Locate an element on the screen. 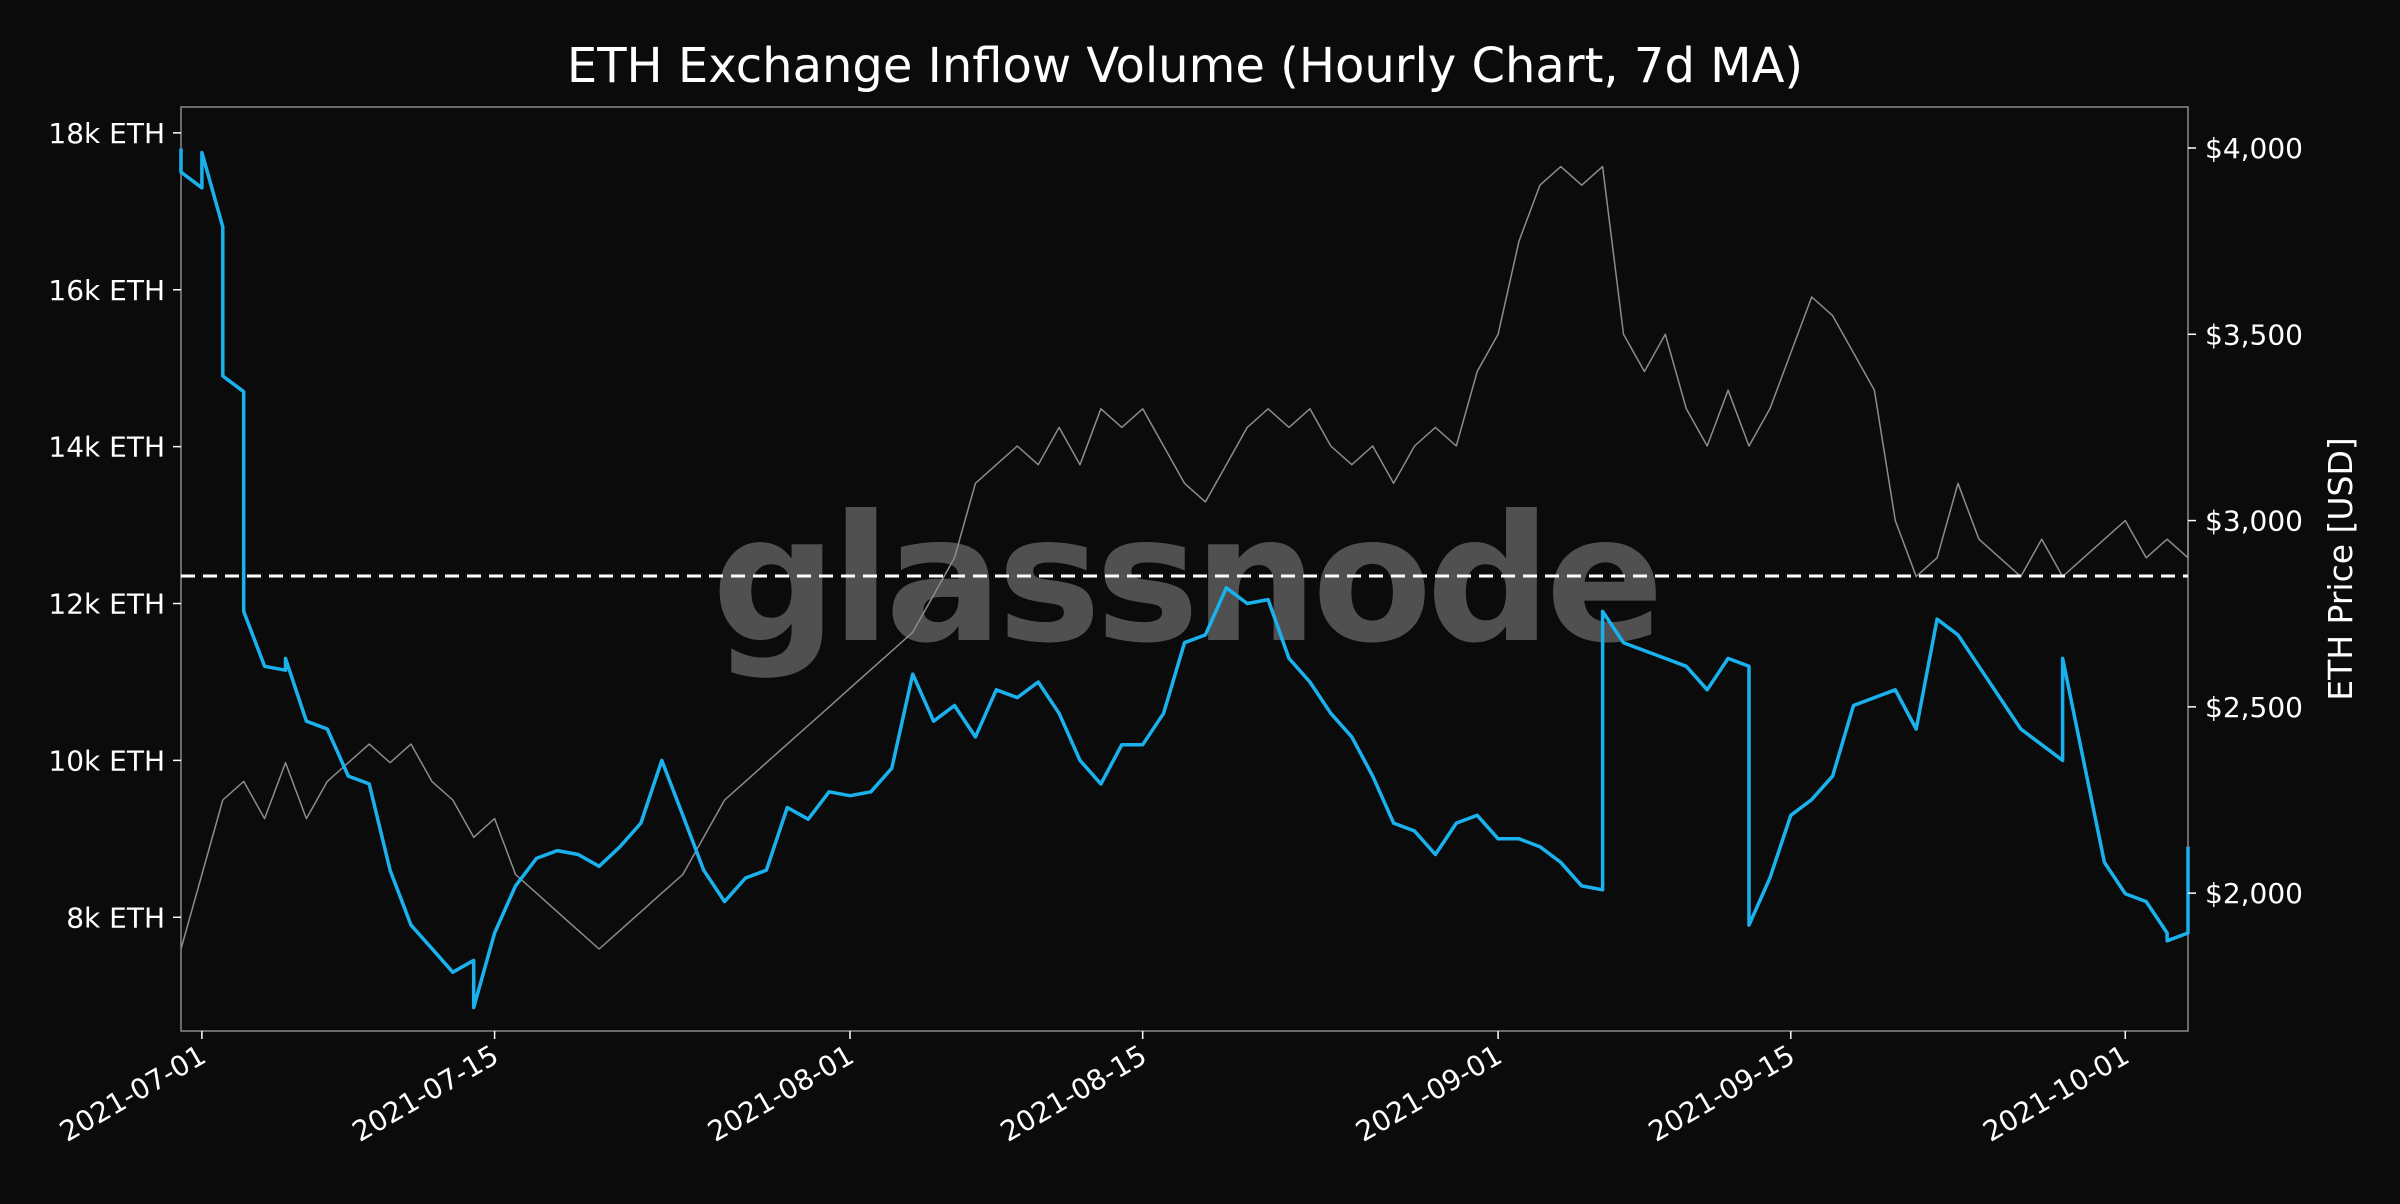 This screenshot has width=2400, height=1204. left-tick-label: 16k ETH is located at coordinates (106, 290).